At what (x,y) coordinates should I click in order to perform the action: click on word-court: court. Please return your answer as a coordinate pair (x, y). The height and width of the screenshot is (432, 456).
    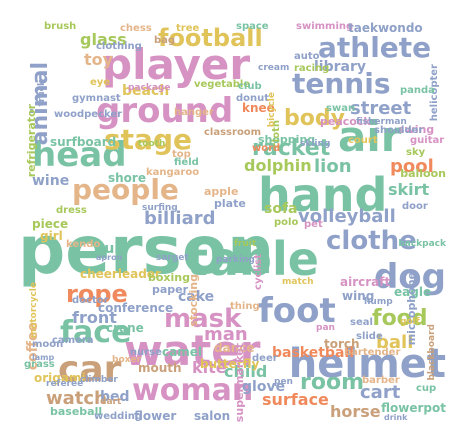
    Looking at the image, I should click on (363, 140).